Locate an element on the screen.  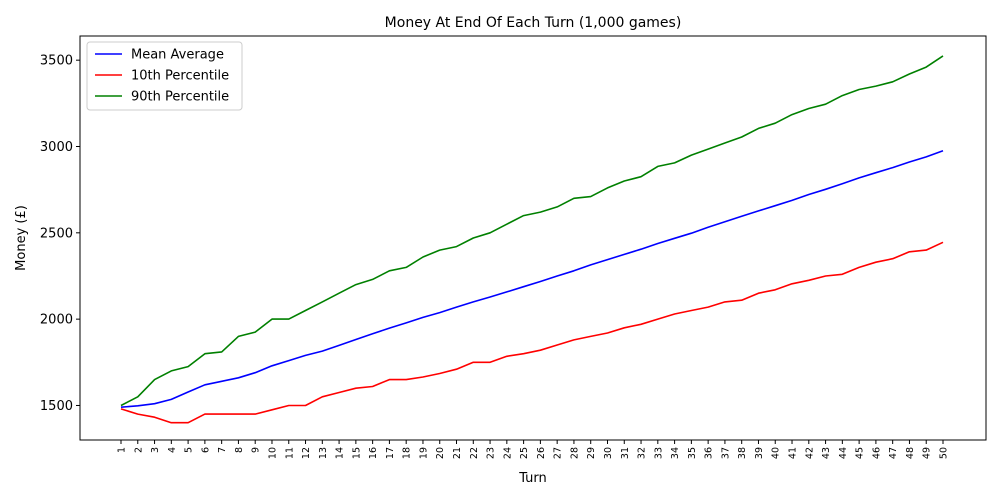
x-tick-label: 26 is located at coordinates (541, 453).